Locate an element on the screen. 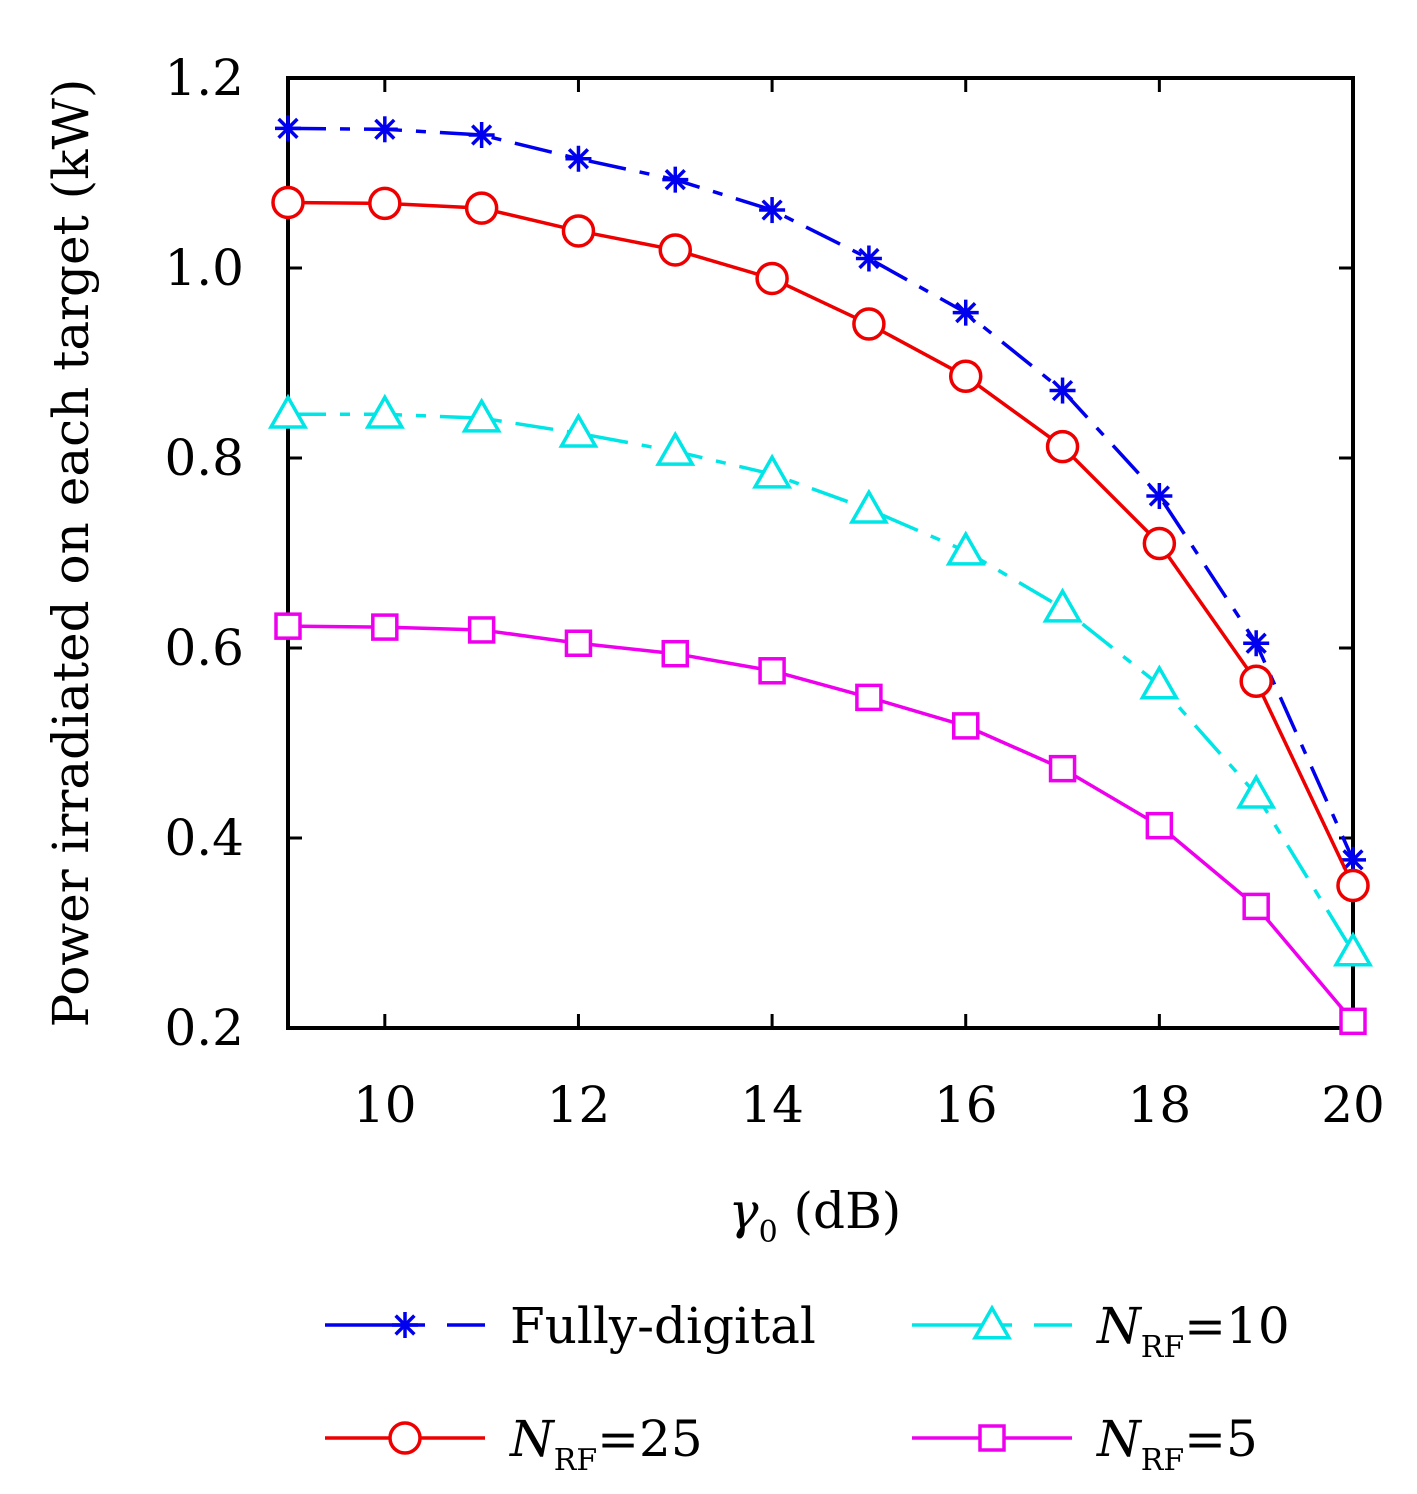 The width and height of the screenshot is (1417, 1494). legend-label: NRF=25 is located at coordinates (606, 1444).